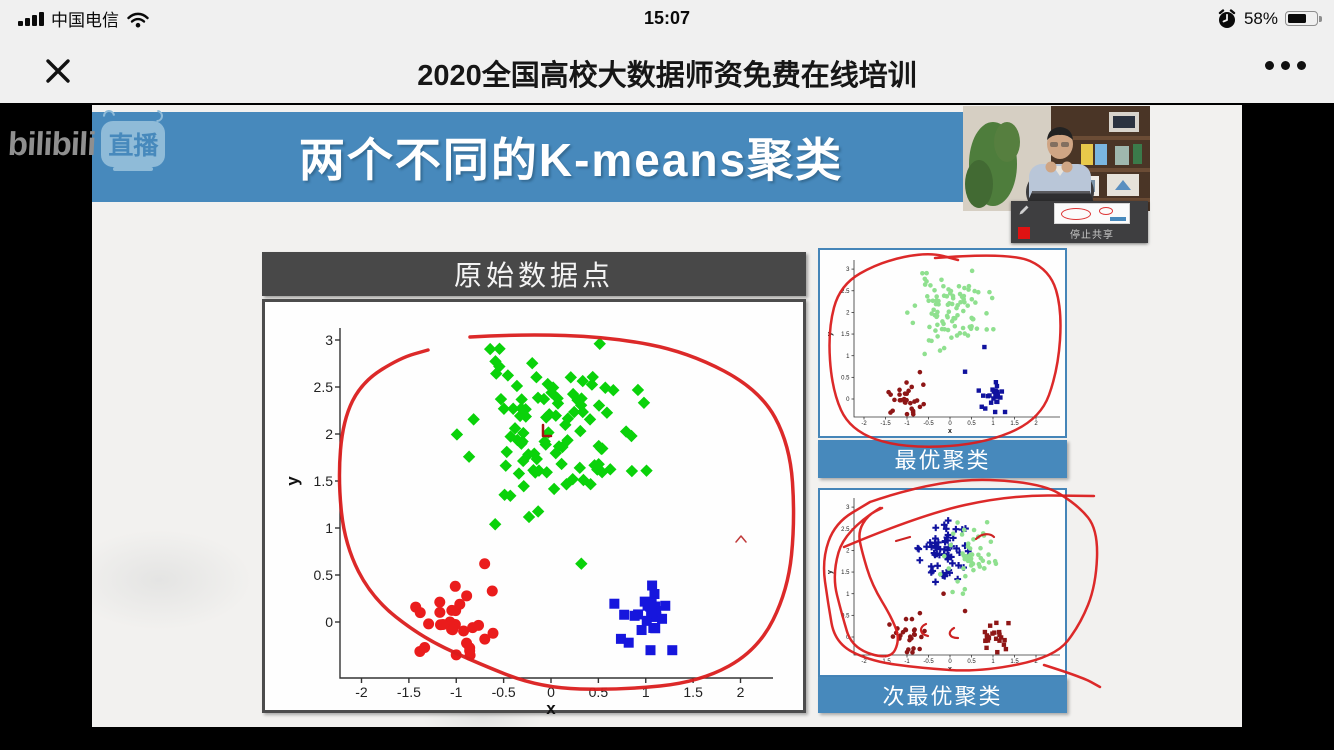 The image size is (1334, 750). I want to click on close-icon, so click(58, 71).